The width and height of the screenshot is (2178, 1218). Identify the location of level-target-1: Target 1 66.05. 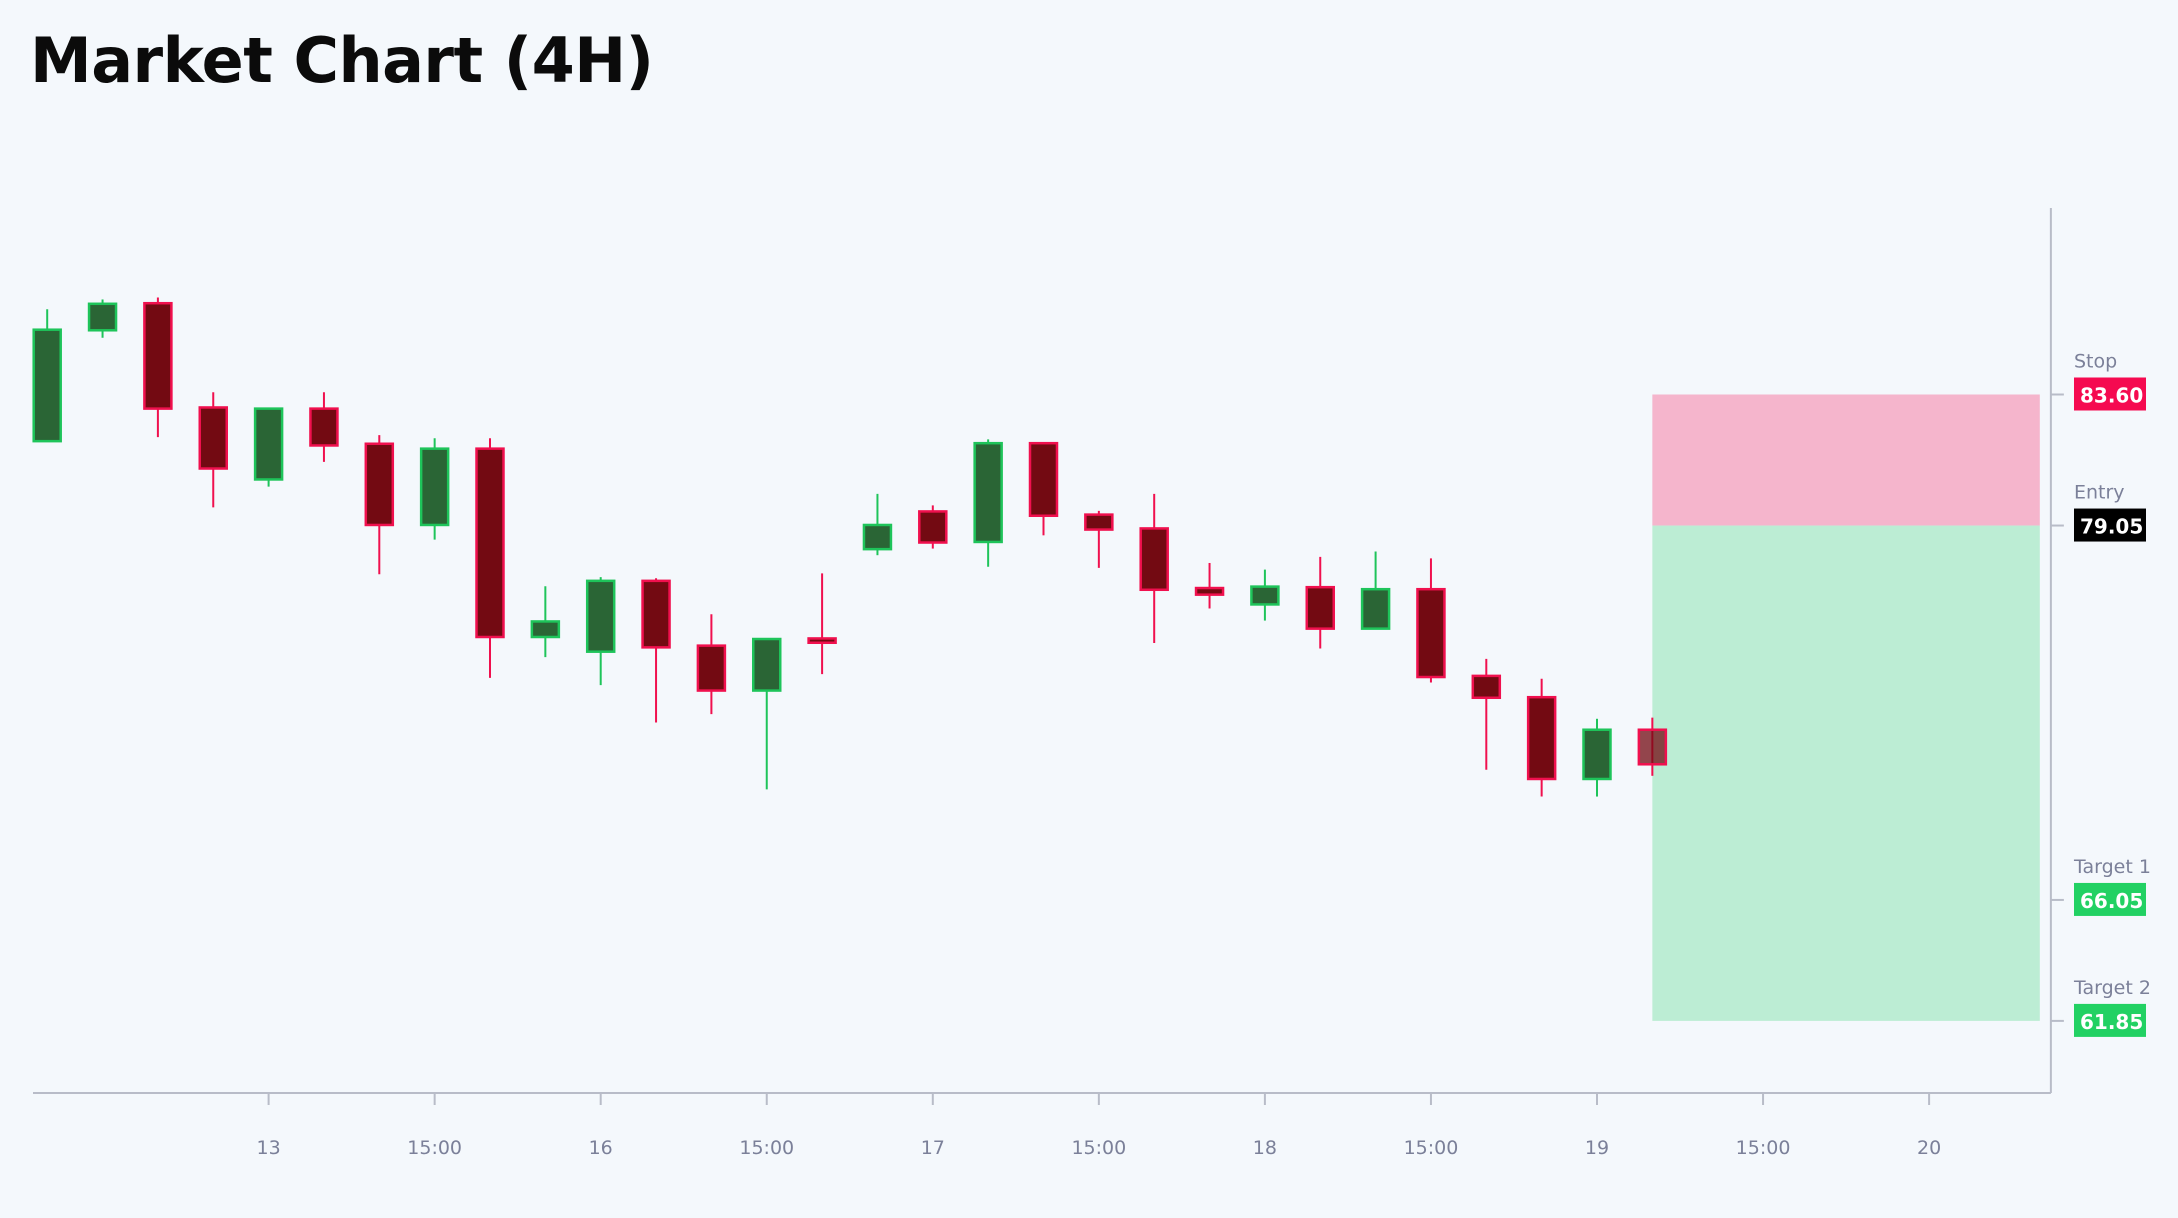
(2100, 886).